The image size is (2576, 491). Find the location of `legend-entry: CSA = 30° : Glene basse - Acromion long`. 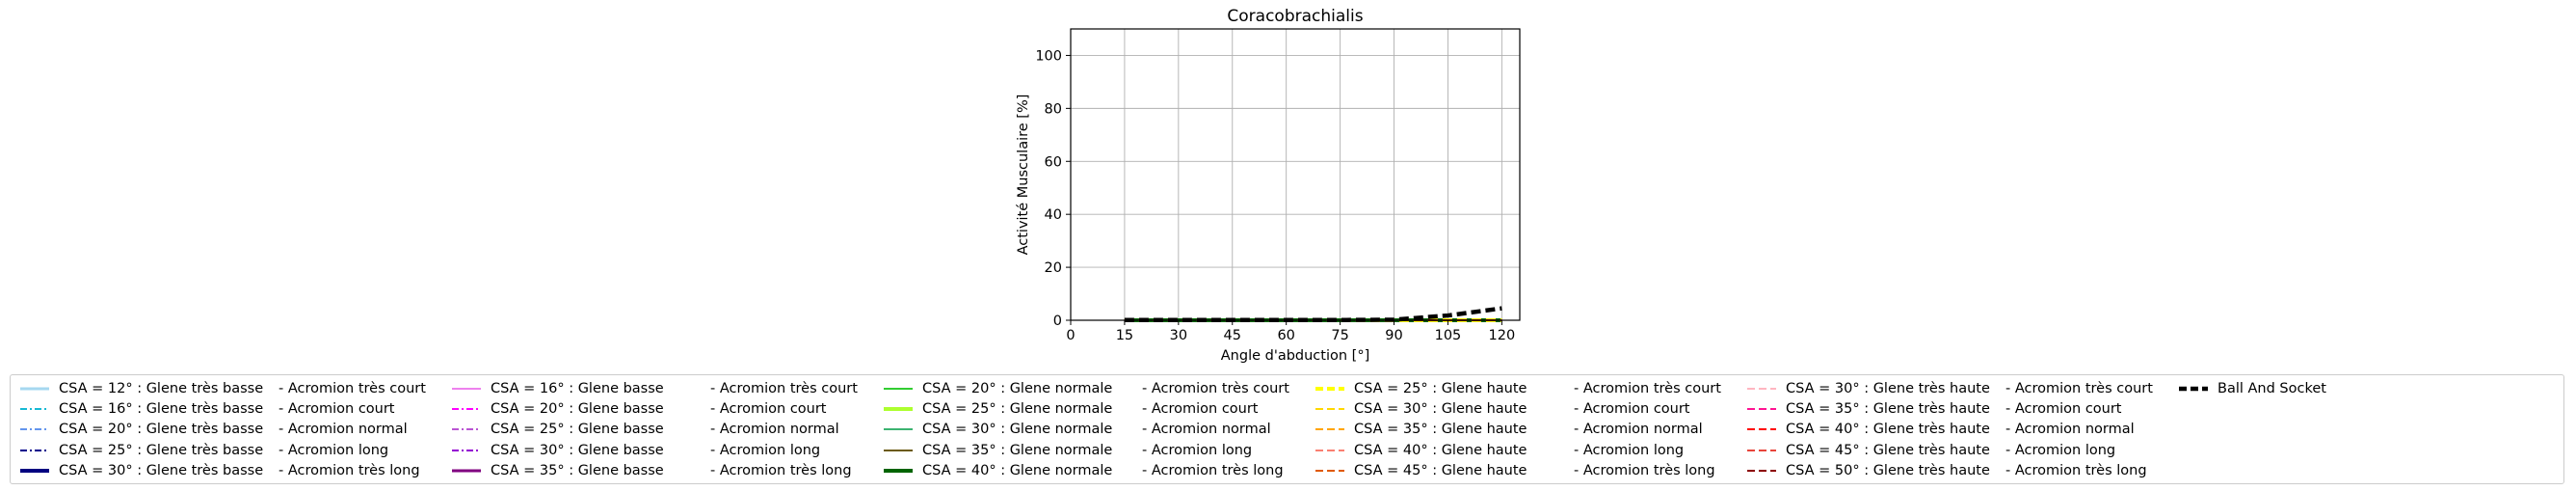

legend-entry: CSA = 30° : Glene basse - Acromion long is located at coordinates (662, 451).